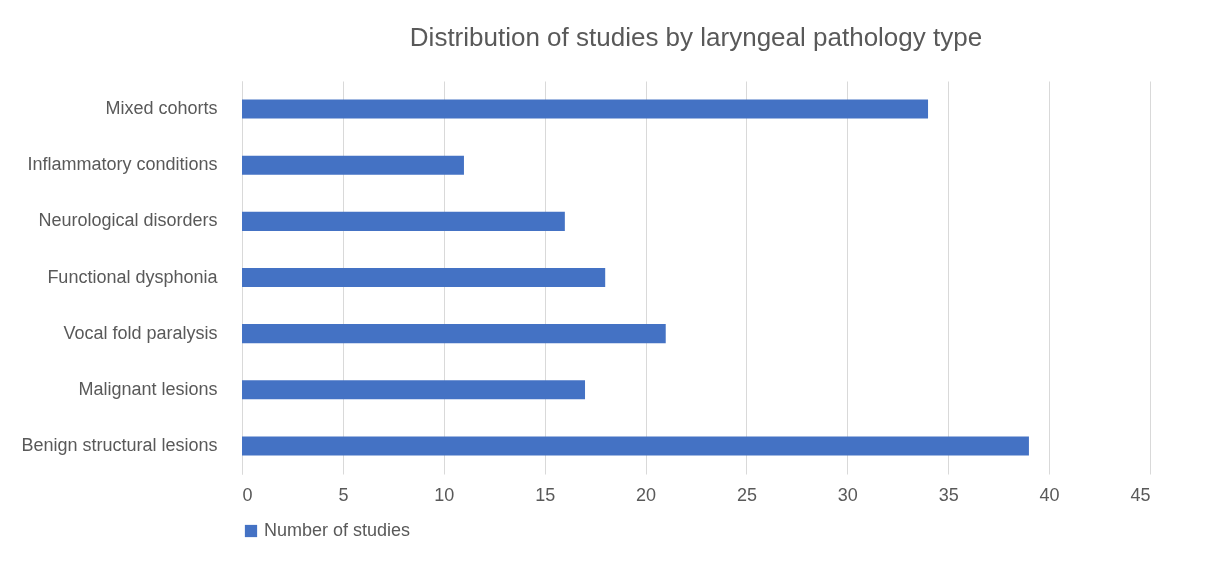 This screenshot has height=584, width=1228. Describe the element at coordinates (746, 494) in the screenshot. I see `x-tick-label: 25` at that location.